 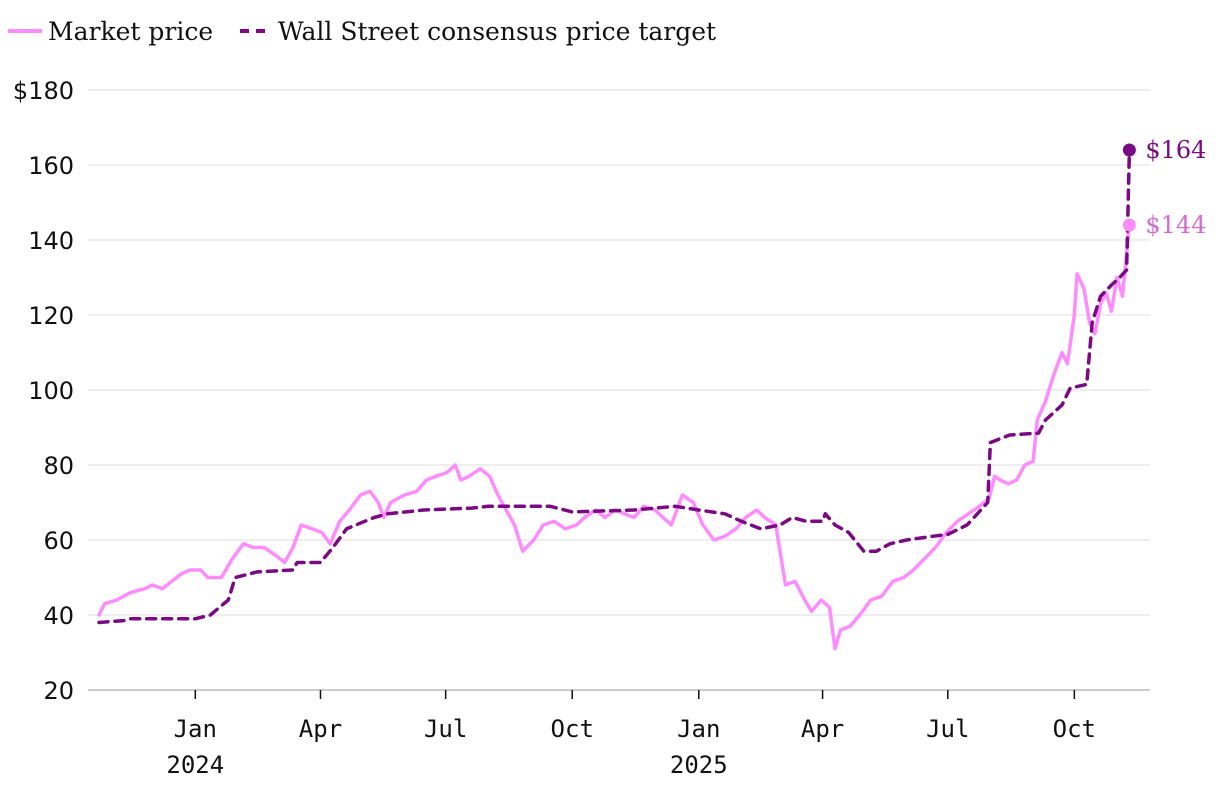 What do you see at coordinates (58, 691) in the screenshot?
I see `y-tick-label: 20` at bounding box center [58, 691].